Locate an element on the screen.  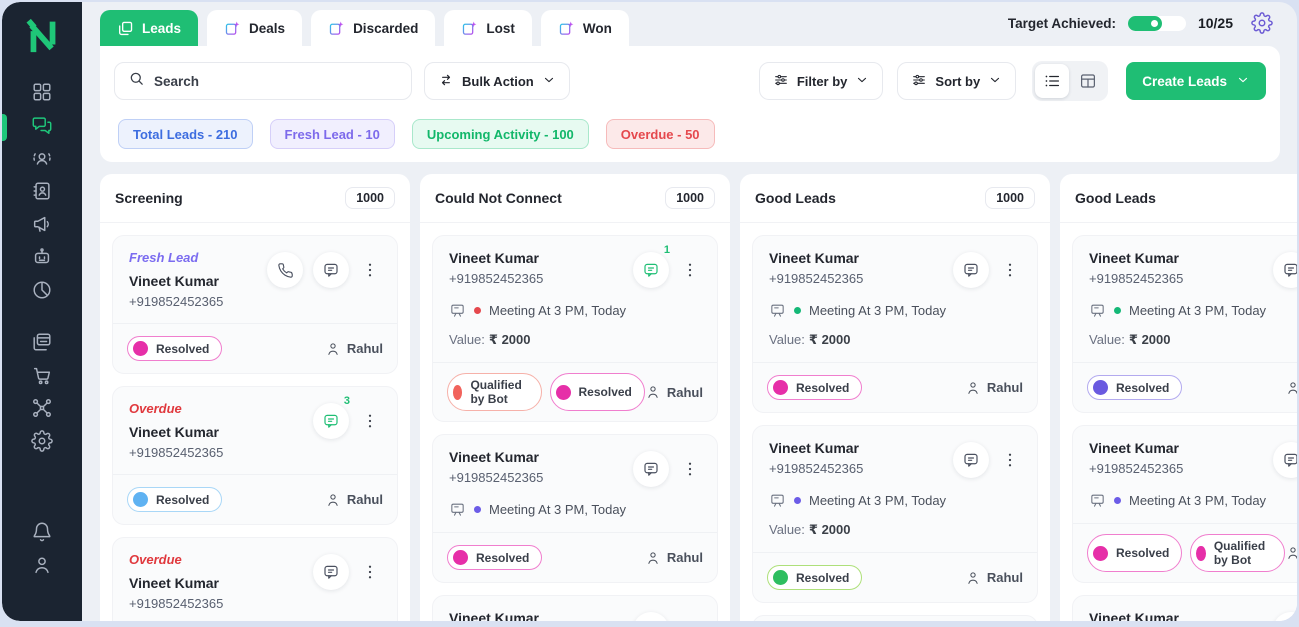
sidebar-item-team is located at coordinates (42, 160).